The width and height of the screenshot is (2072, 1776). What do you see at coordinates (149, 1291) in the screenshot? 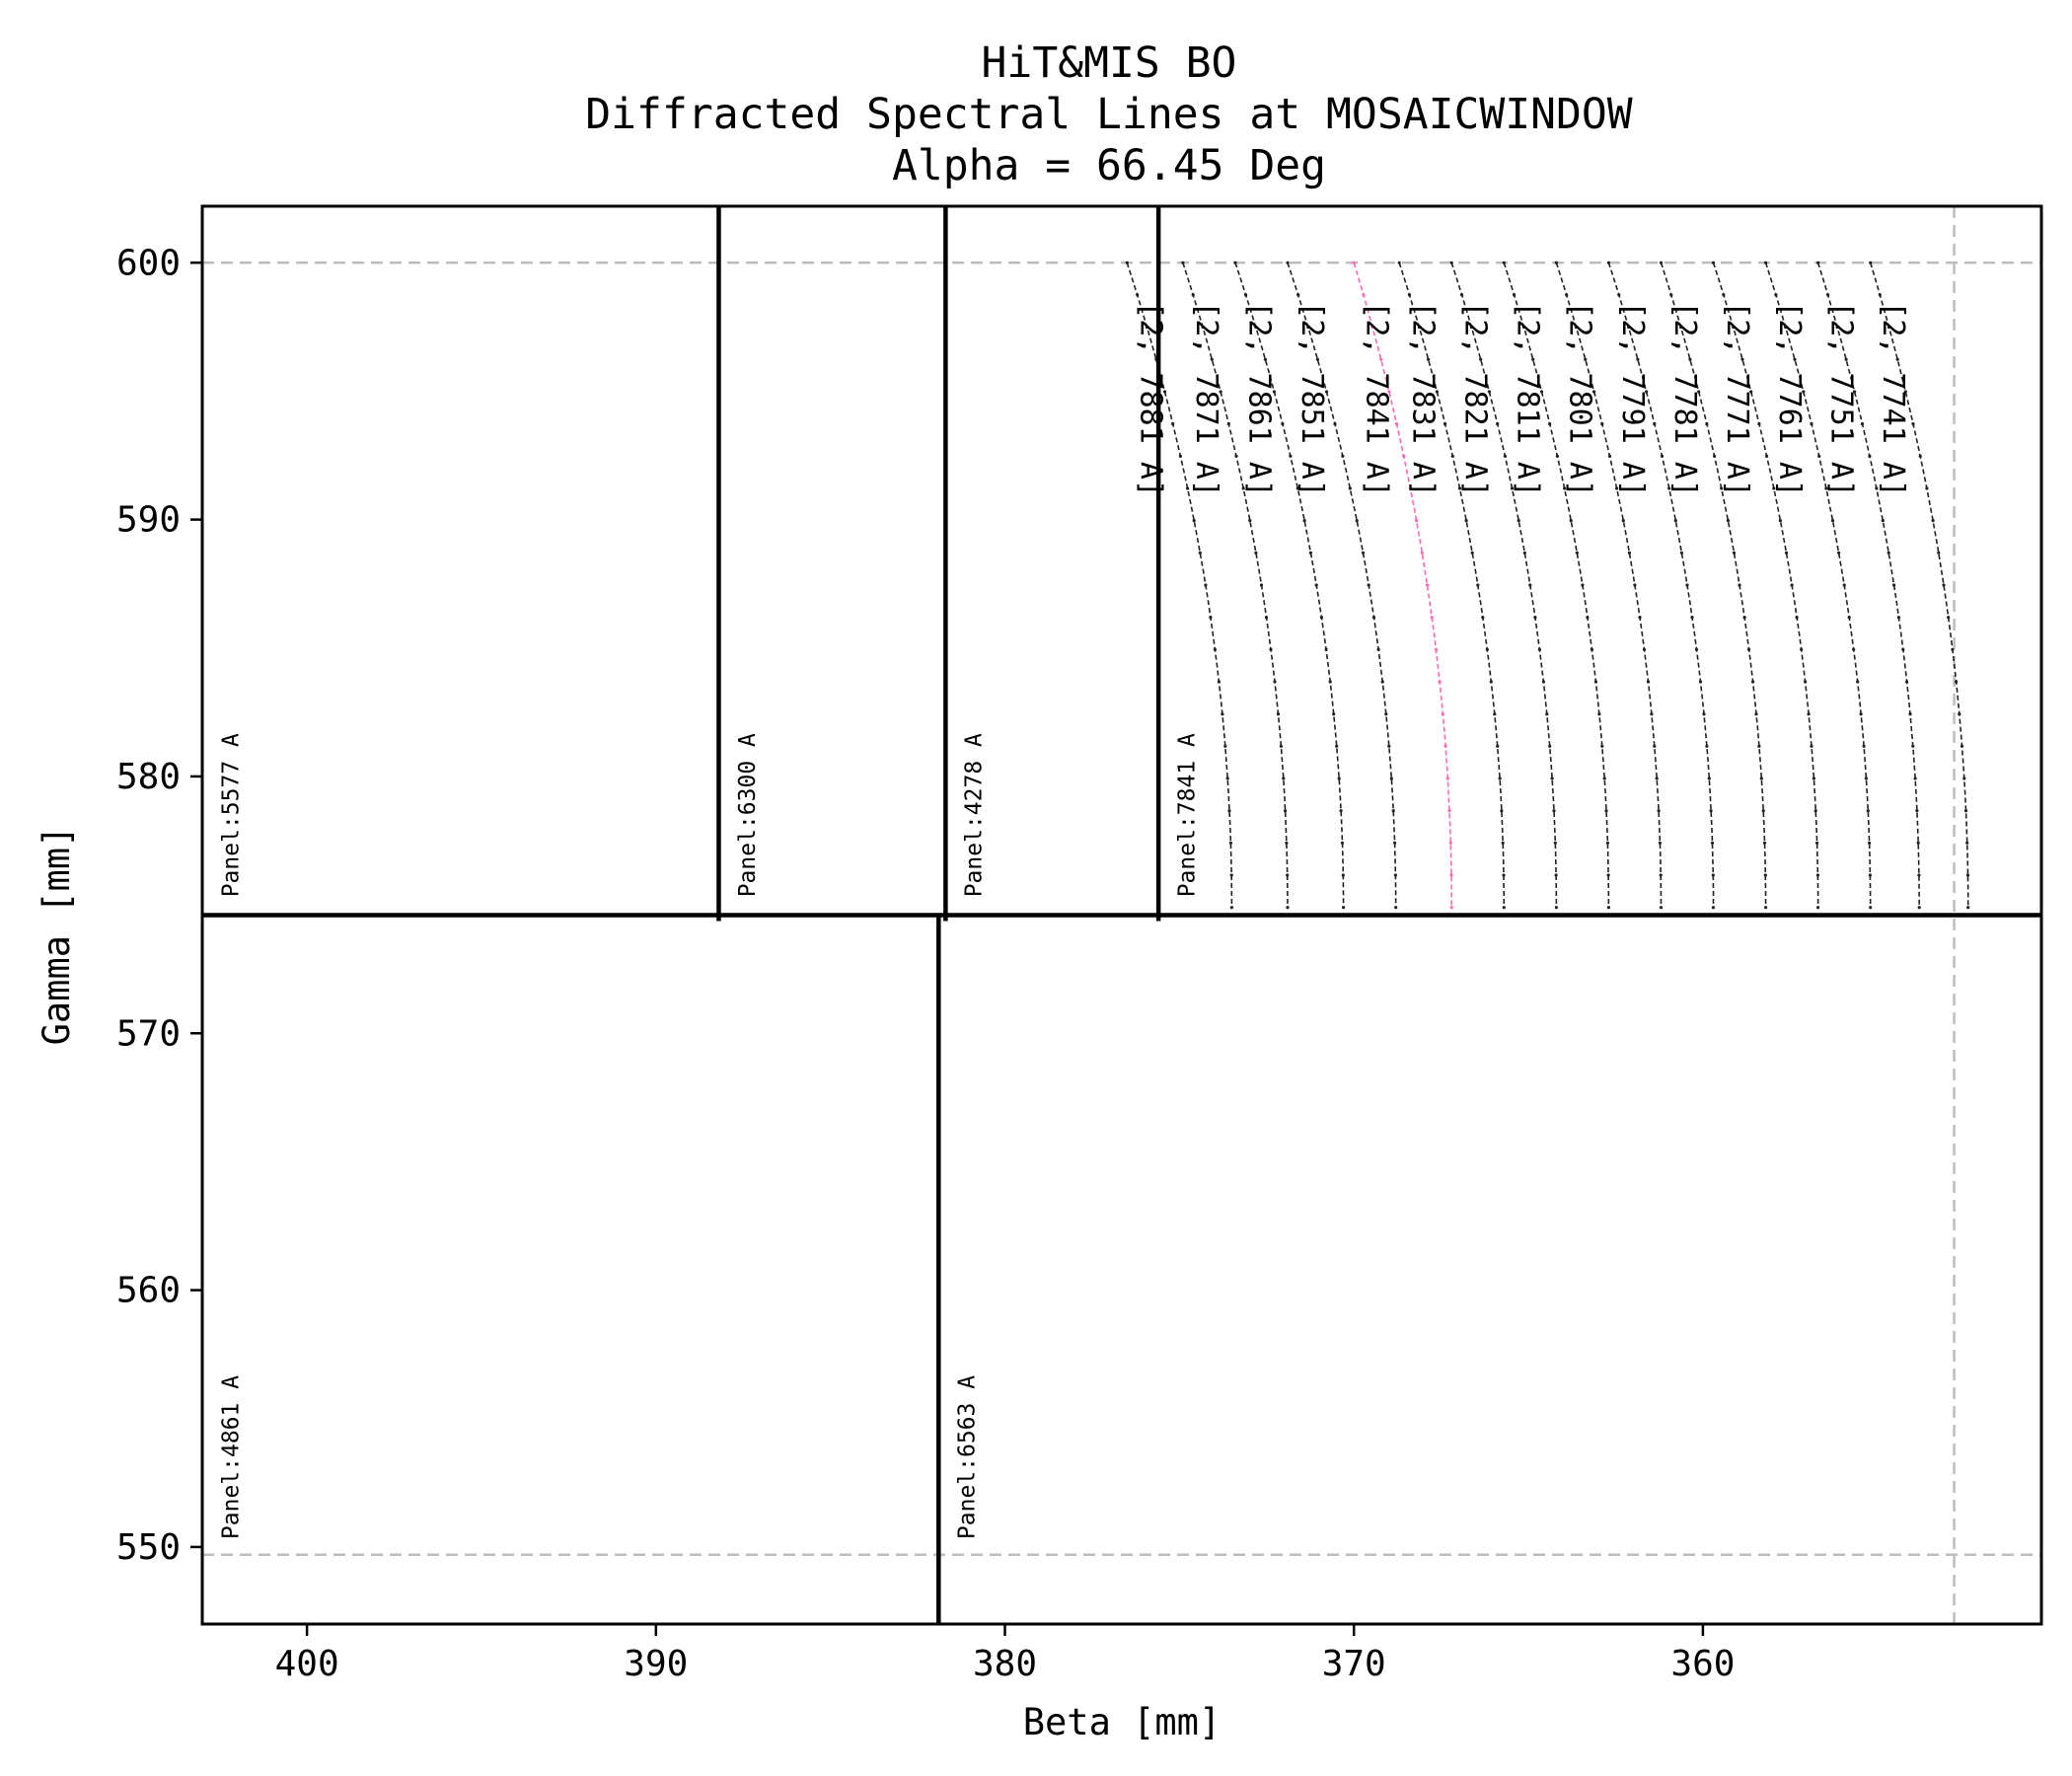
I see `y-tick-label: 560` at bounding box center [149, 1291].